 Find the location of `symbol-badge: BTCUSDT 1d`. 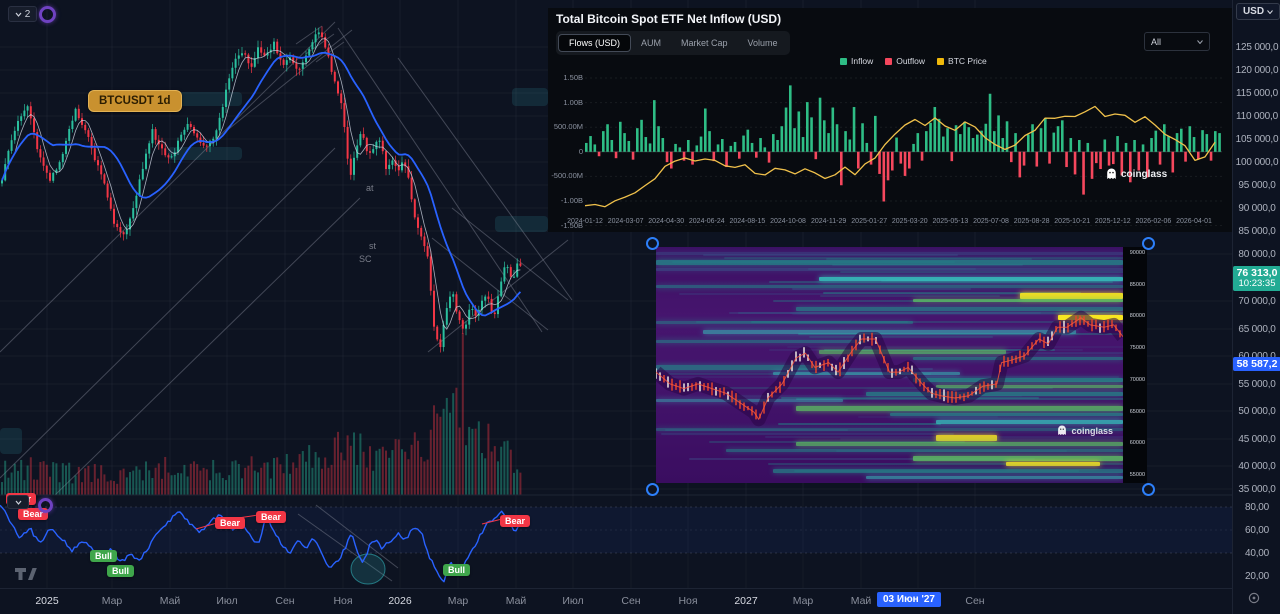

symbol-badge: BTCUSDT 1d is located at coordinates (135, 101).